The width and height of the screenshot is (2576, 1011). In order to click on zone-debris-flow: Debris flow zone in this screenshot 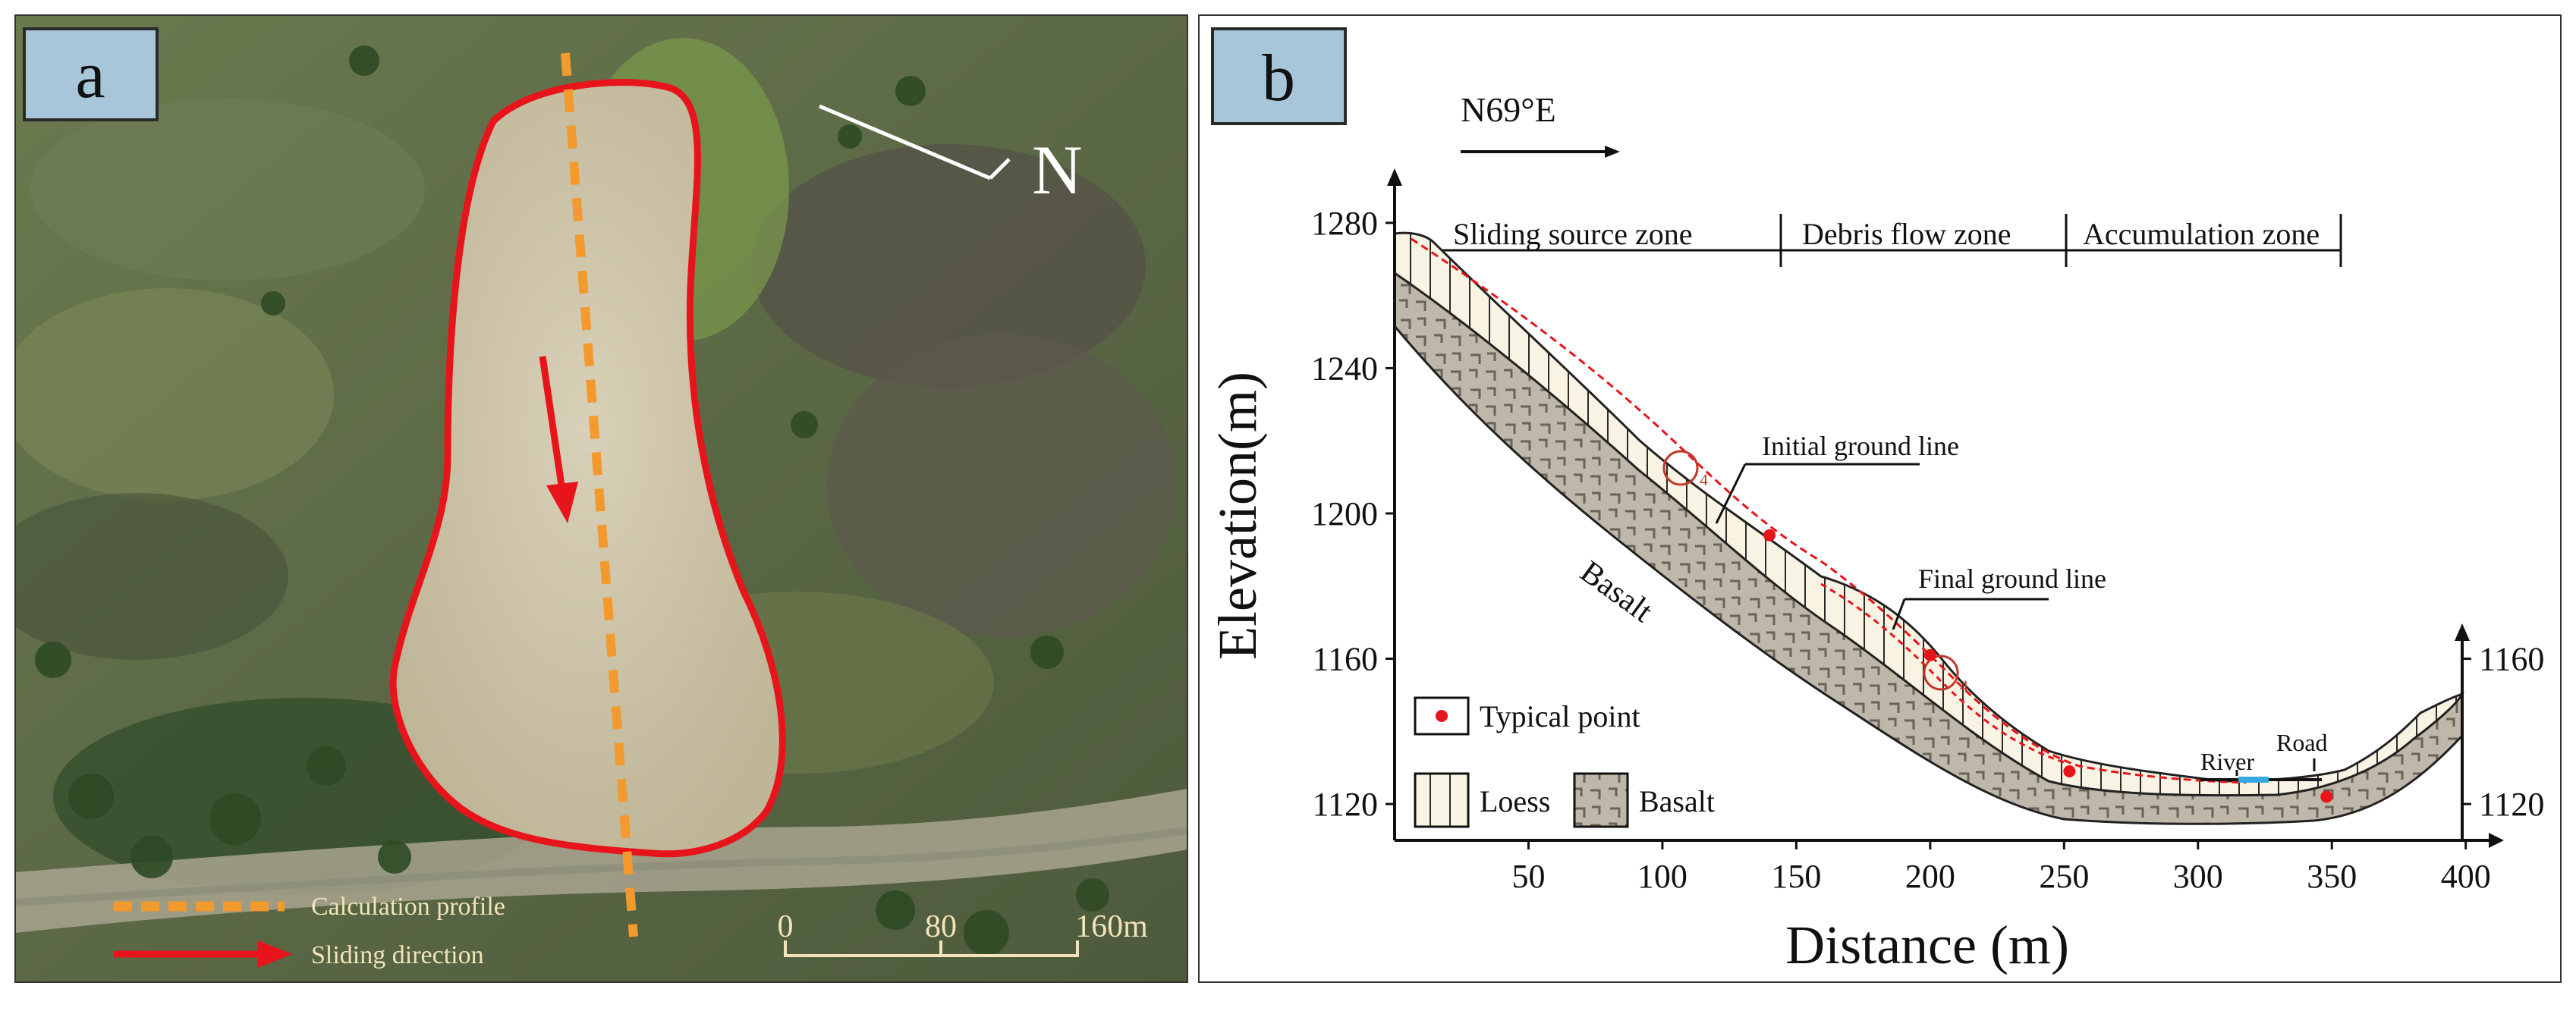, I will do `click(1906, 234)`.